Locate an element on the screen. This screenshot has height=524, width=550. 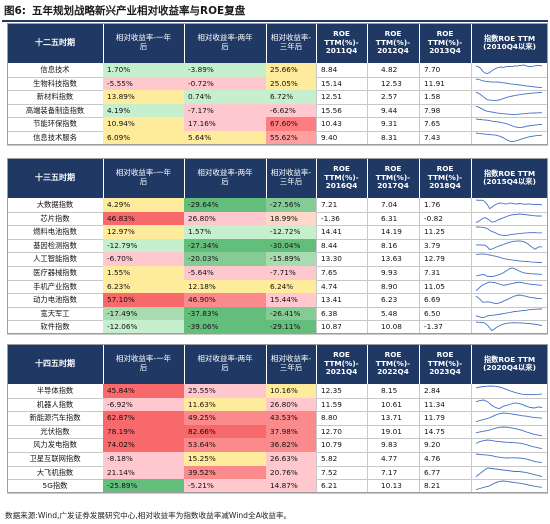
table-row: 高端装备制造指数 4.19% -7.17% -6.62% 15.56 9.44 7.98 is located at coordinates (277, 111).